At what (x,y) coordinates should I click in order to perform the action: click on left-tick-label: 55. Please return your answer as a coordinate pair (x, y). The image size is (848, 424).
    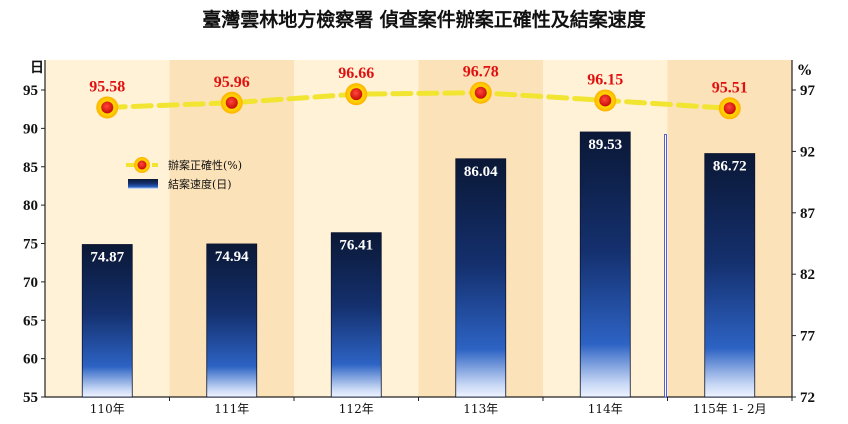
    Looking at the image, I should click on (30, 398).